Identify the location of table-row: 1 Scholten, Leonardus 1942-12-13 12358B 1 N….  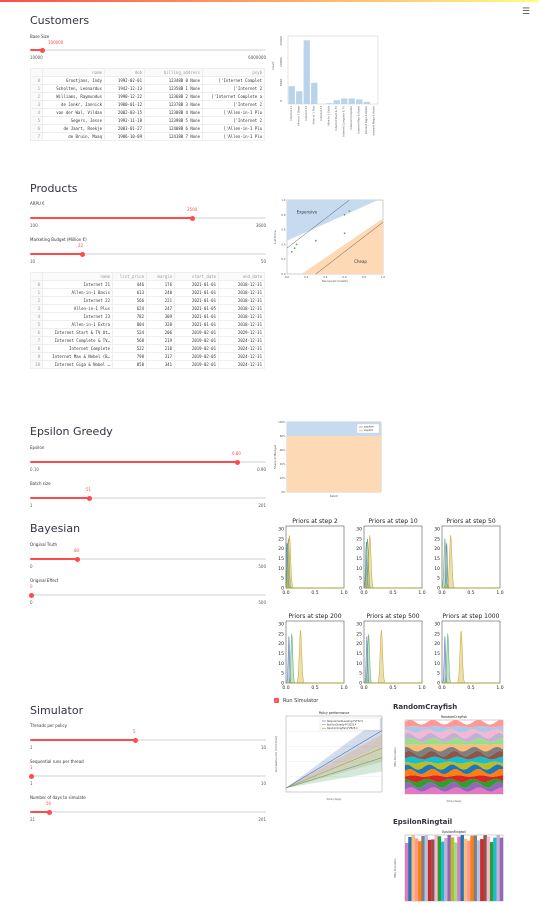
(147, 88).